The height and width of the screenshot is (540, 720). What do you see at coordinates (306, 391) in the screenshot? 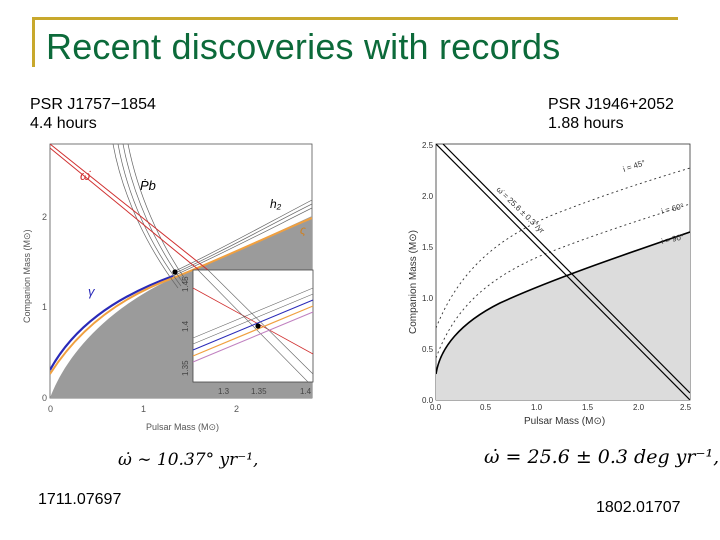
I see `inset-xtick-1.4: 1.4` at bounding box center [306, 391].